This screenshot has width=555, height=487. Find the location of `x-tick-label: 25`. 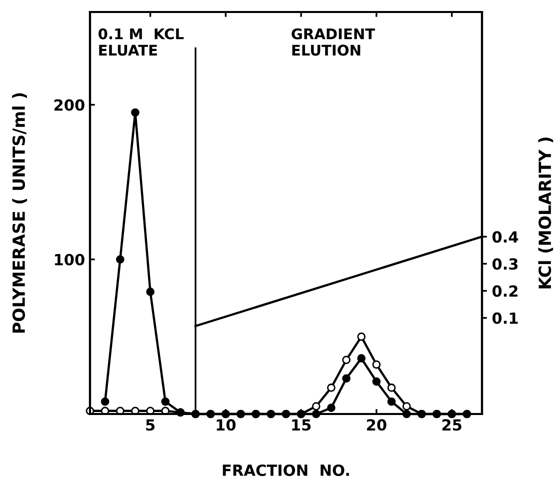

x-tick-label: 25 is located at coordinates (452, 425).